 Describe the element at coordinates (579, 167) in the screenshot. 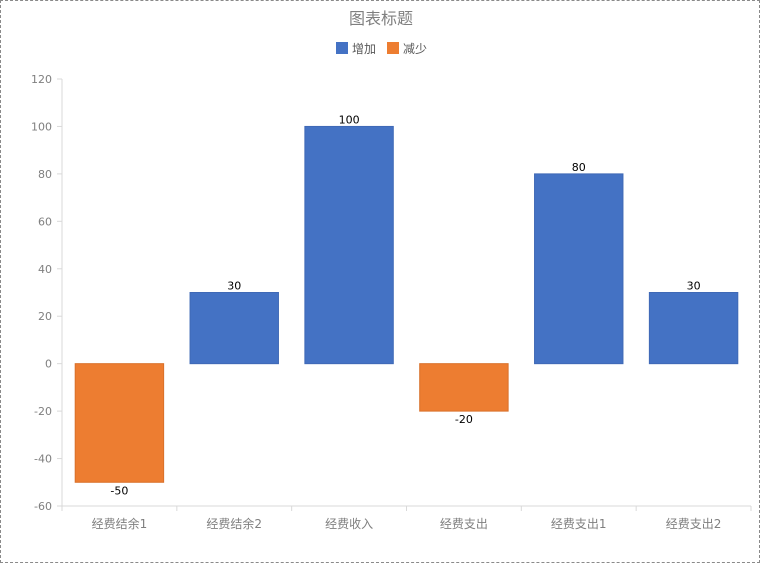

I see `data-label: 80` at that location.